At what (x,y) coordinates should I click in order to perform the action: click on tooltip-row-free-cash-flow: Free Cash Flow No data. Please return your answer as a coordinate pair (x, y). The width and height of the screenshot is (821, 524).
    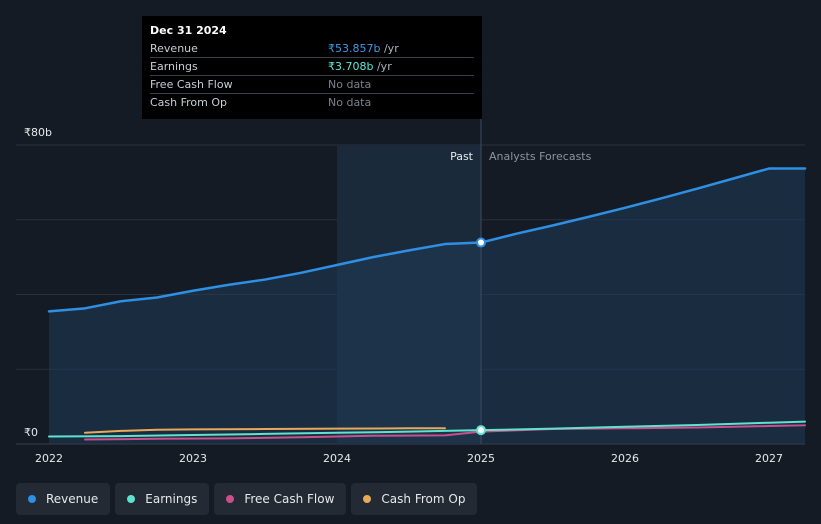
    Looking at the image, I should click on (312, 85).